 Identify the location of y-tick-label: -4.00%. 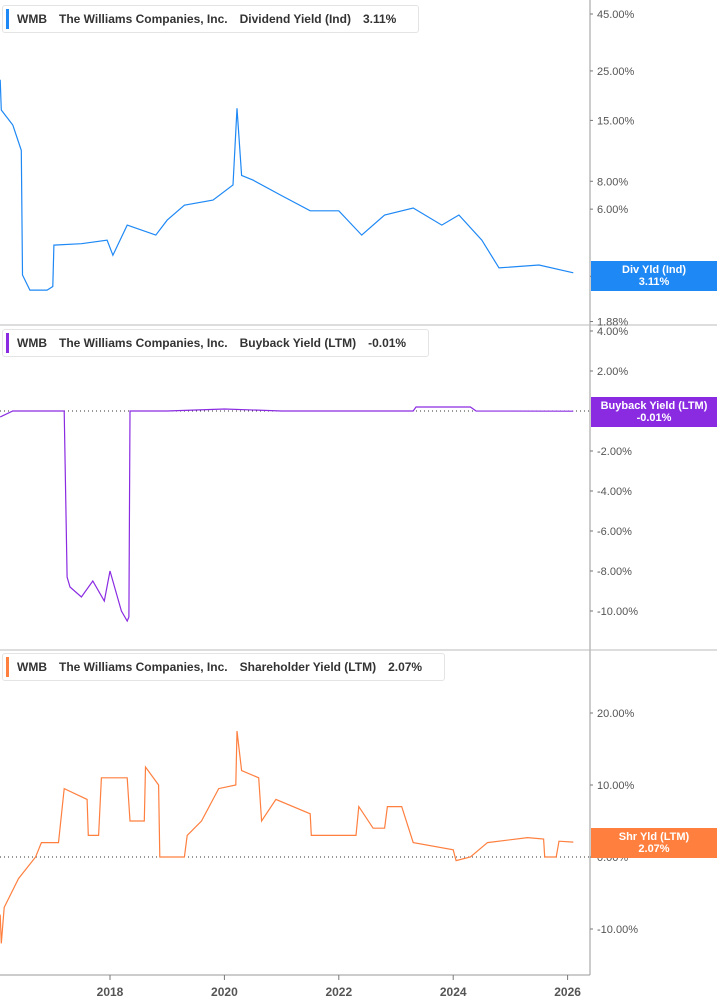
(614, 492).